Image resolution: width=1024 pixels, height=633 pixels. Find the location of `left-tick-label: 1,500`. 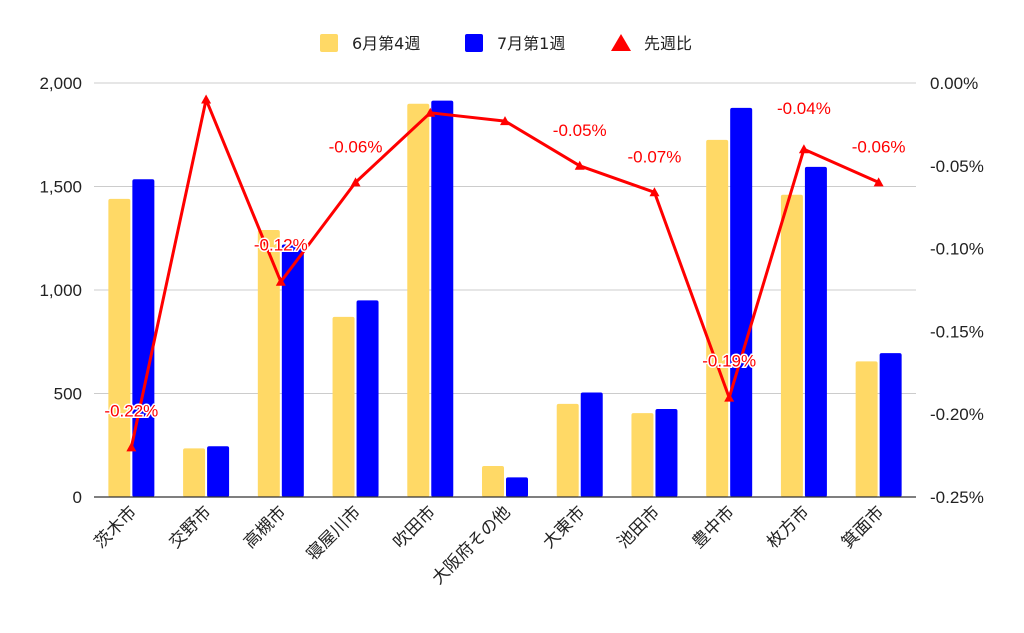

left-tick-label: 1,500 is located at coordinates (60, 187).